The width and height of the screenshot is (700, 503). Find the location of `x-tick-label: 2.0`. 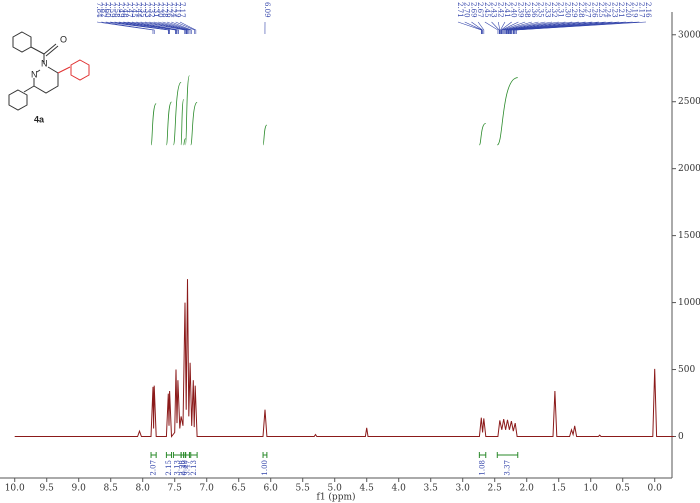

x-tick-label: 2.0 is located at coordinates (527, 489).